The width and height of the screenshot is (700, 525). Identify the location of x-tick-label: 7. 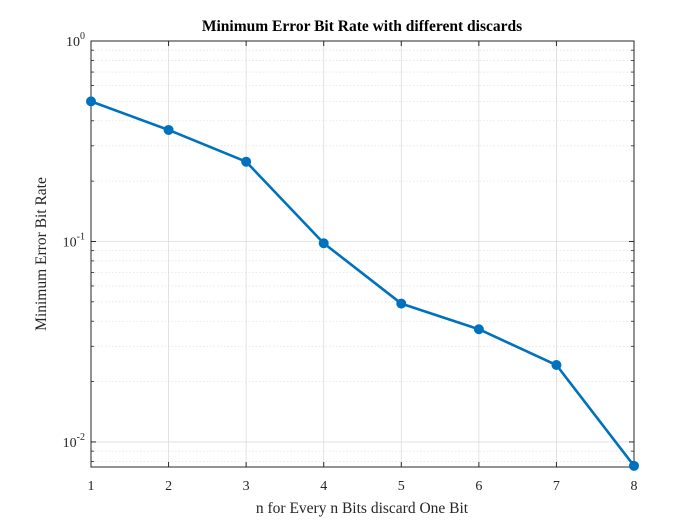
(556, 486).